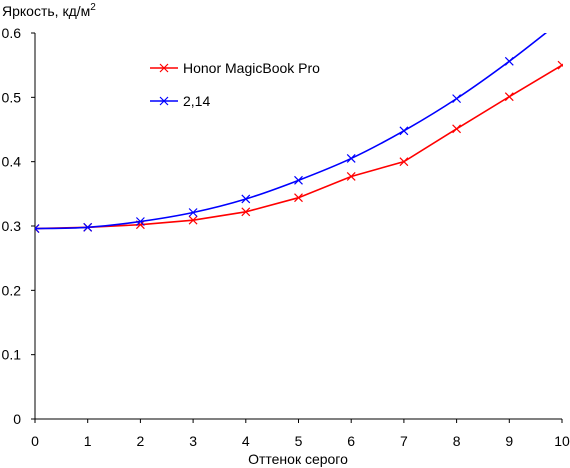 This screenshot has height=468, width=570. I want to click on y-tick-label: 0, so click(17, 419).